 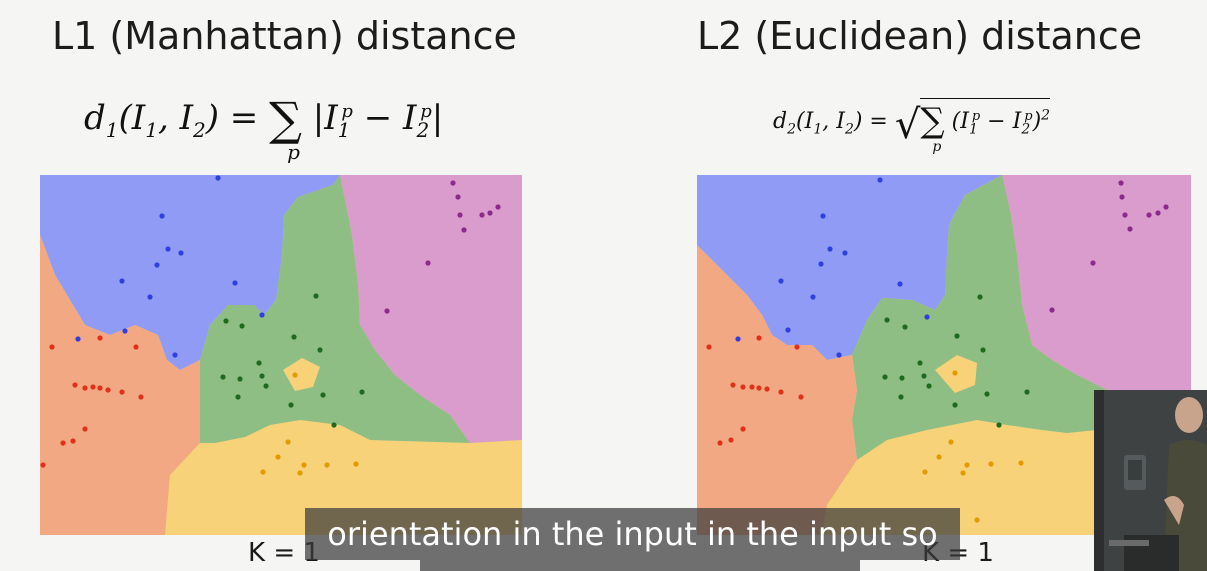 What do you see at coordinates (912, 126) in the screenshot?
I see `l2-formula: d2(I1, I2) = √ ∑ p (I1p − I2p)2` at bounding box center [912, 126].